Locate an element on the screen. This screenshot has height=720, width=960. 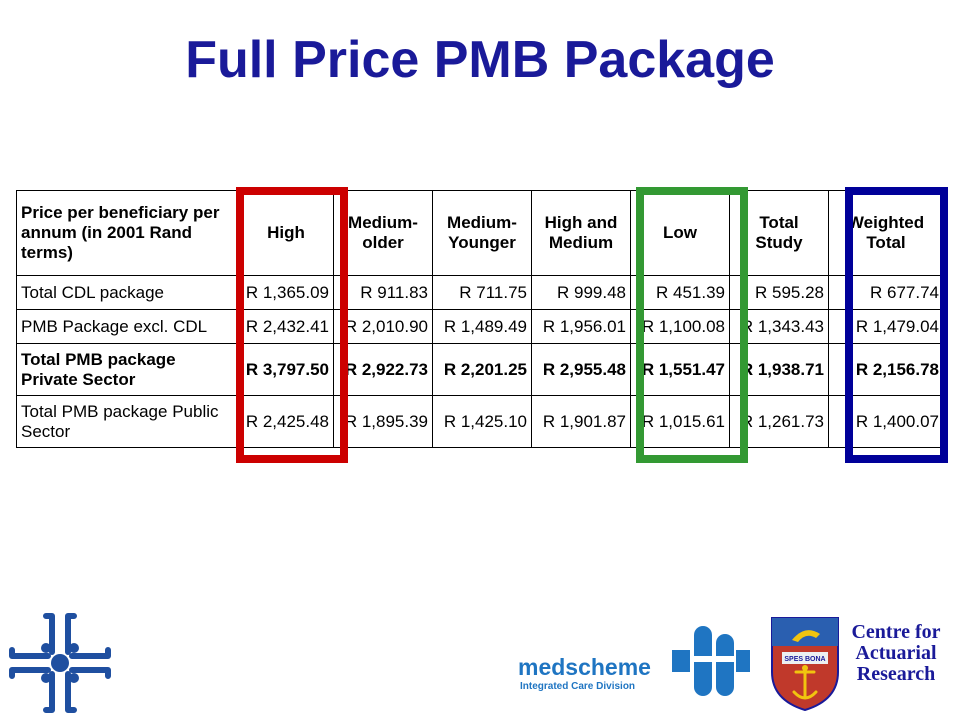
cell-value: R 1,343.43 is located at coordinates (779, 326).